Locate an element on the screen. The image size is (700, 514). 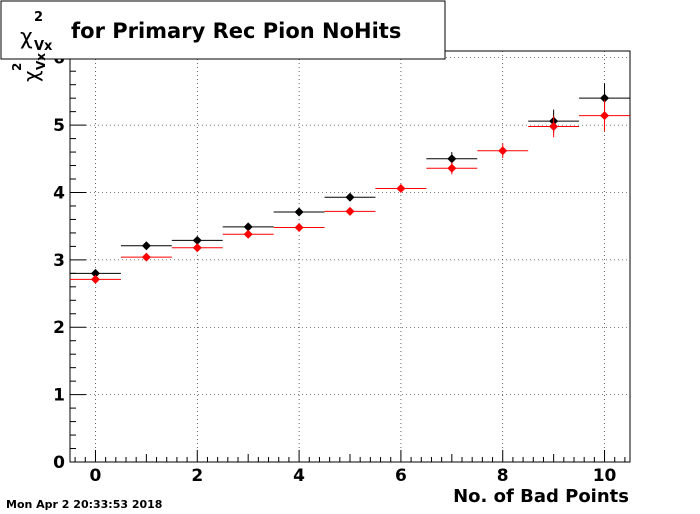
x-axis-label: No. of Bad Points is located at coordinates (541, 496).